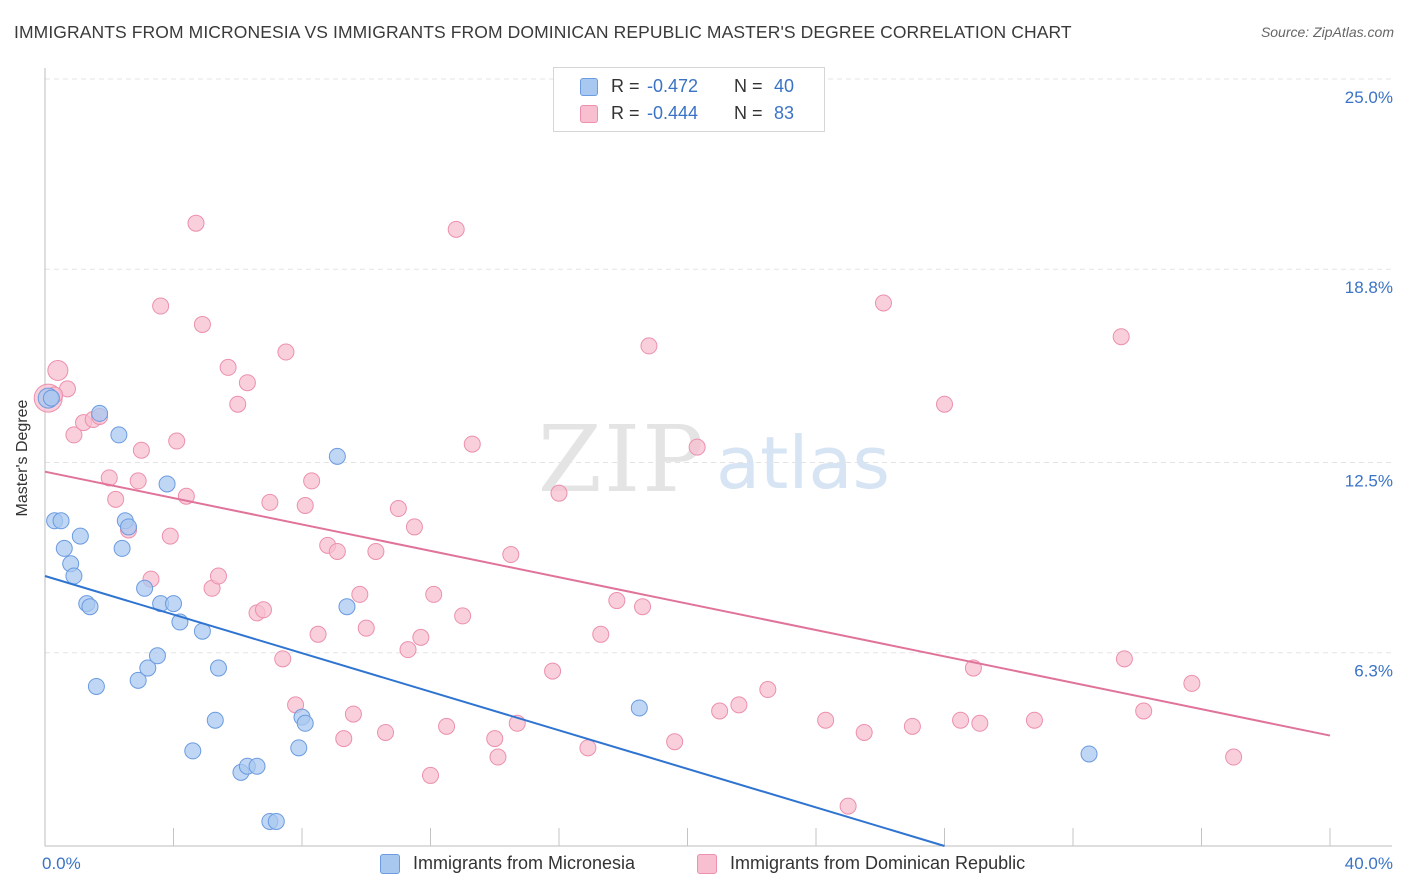 The image size is (1406, 892). I want to click on legend-swatch-micronesia, so click(589, 87).